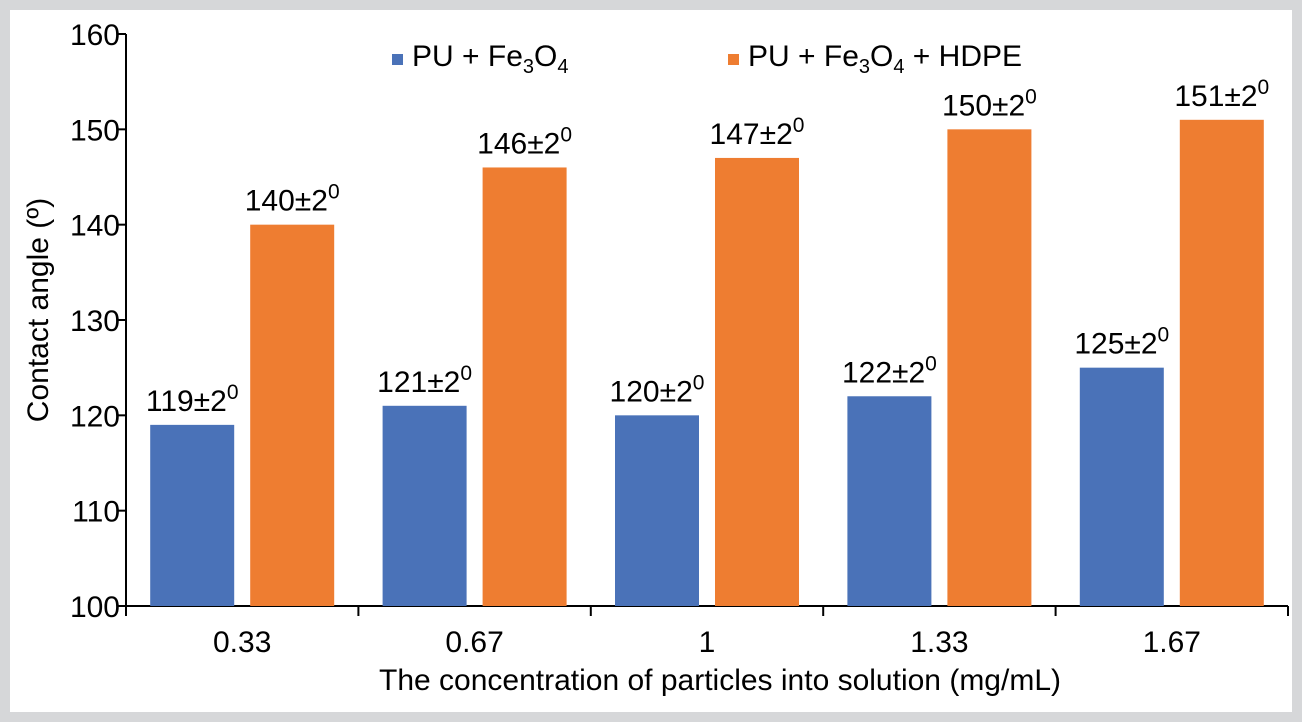  Describe the element at coordinates (707, 59) in the screenshot. I see `legend: PU + Fe3O4 PU + Fe3O4 + HDPE` at that location.